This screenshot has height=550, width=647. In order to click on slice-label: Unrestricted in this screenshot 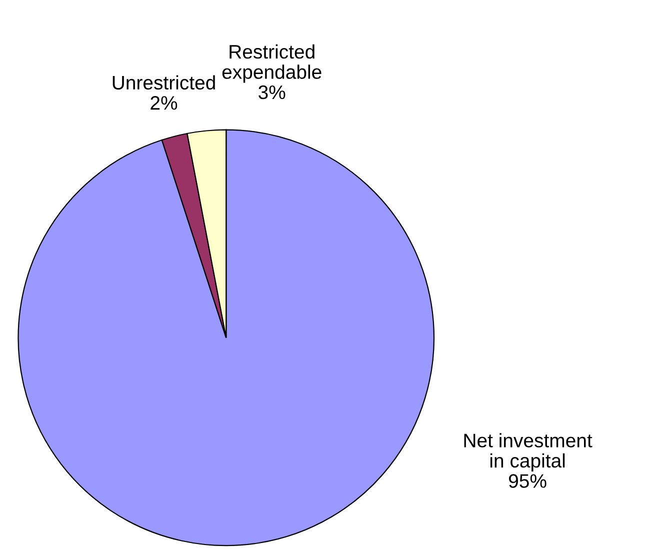, I will do `click(163, 82)`.